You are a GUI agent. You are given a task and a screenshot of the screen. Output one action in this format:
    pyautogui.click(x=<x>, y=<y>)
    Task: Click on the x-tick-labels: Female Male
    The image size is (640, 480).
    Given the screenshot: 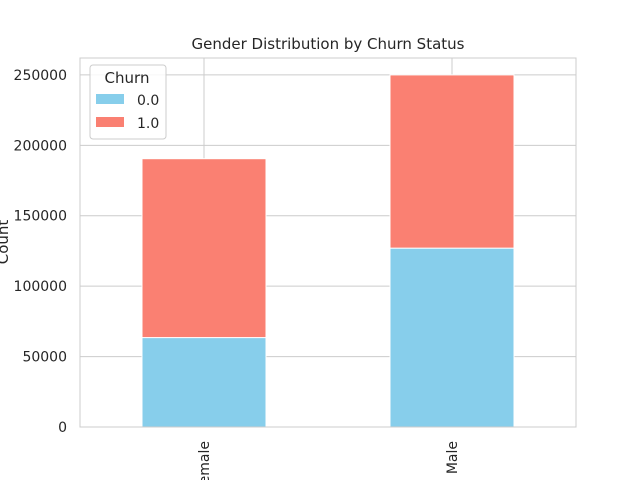 What is the action you would take?
    pyautogui.click(x=329, y=460)
    